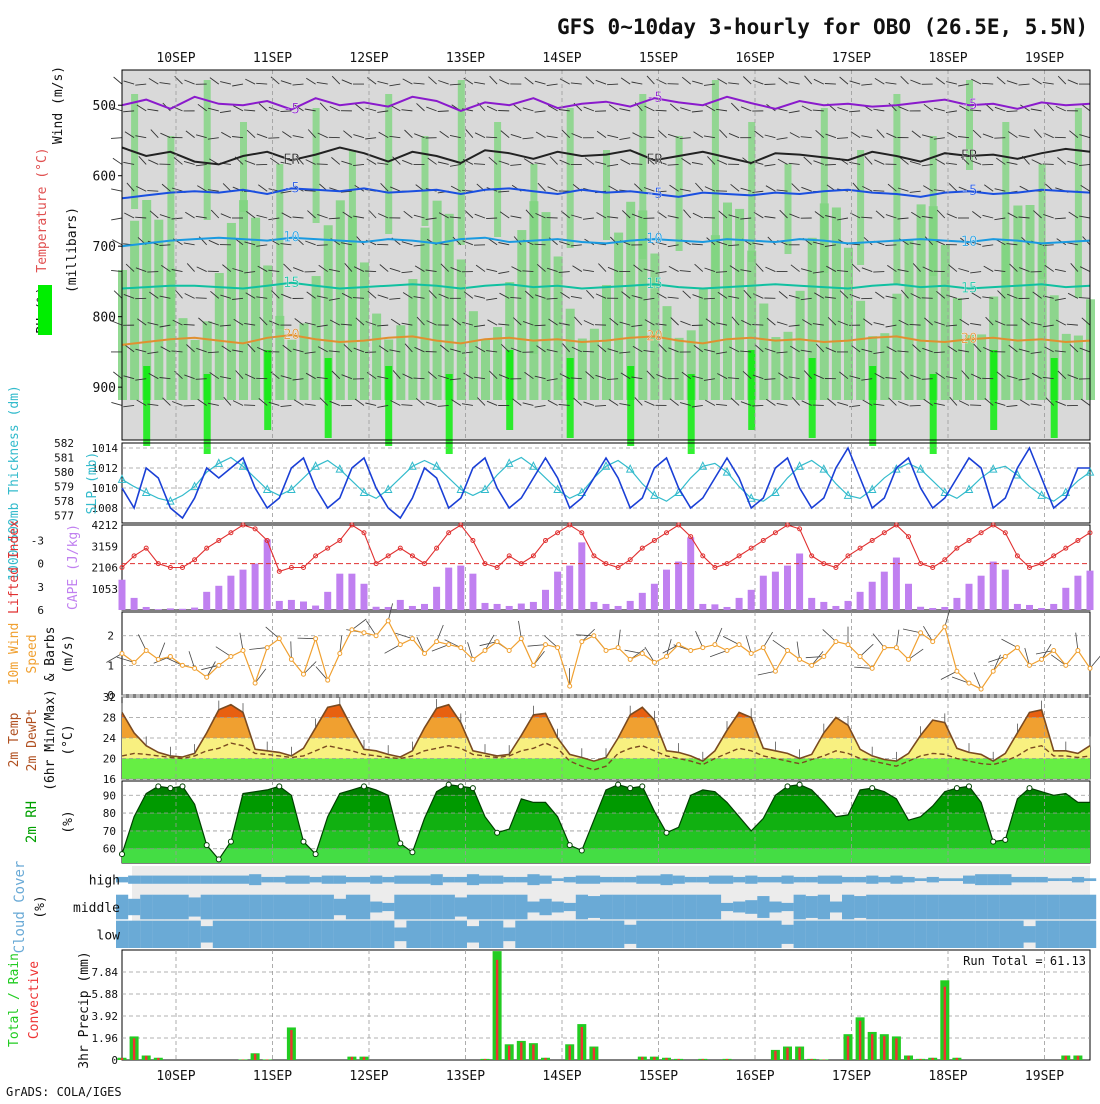 The image size is (1100, 1104). Describe the element at coordinates (105, 568) in the screenshot. I see `cape-tick-2106: 2106` at that location.